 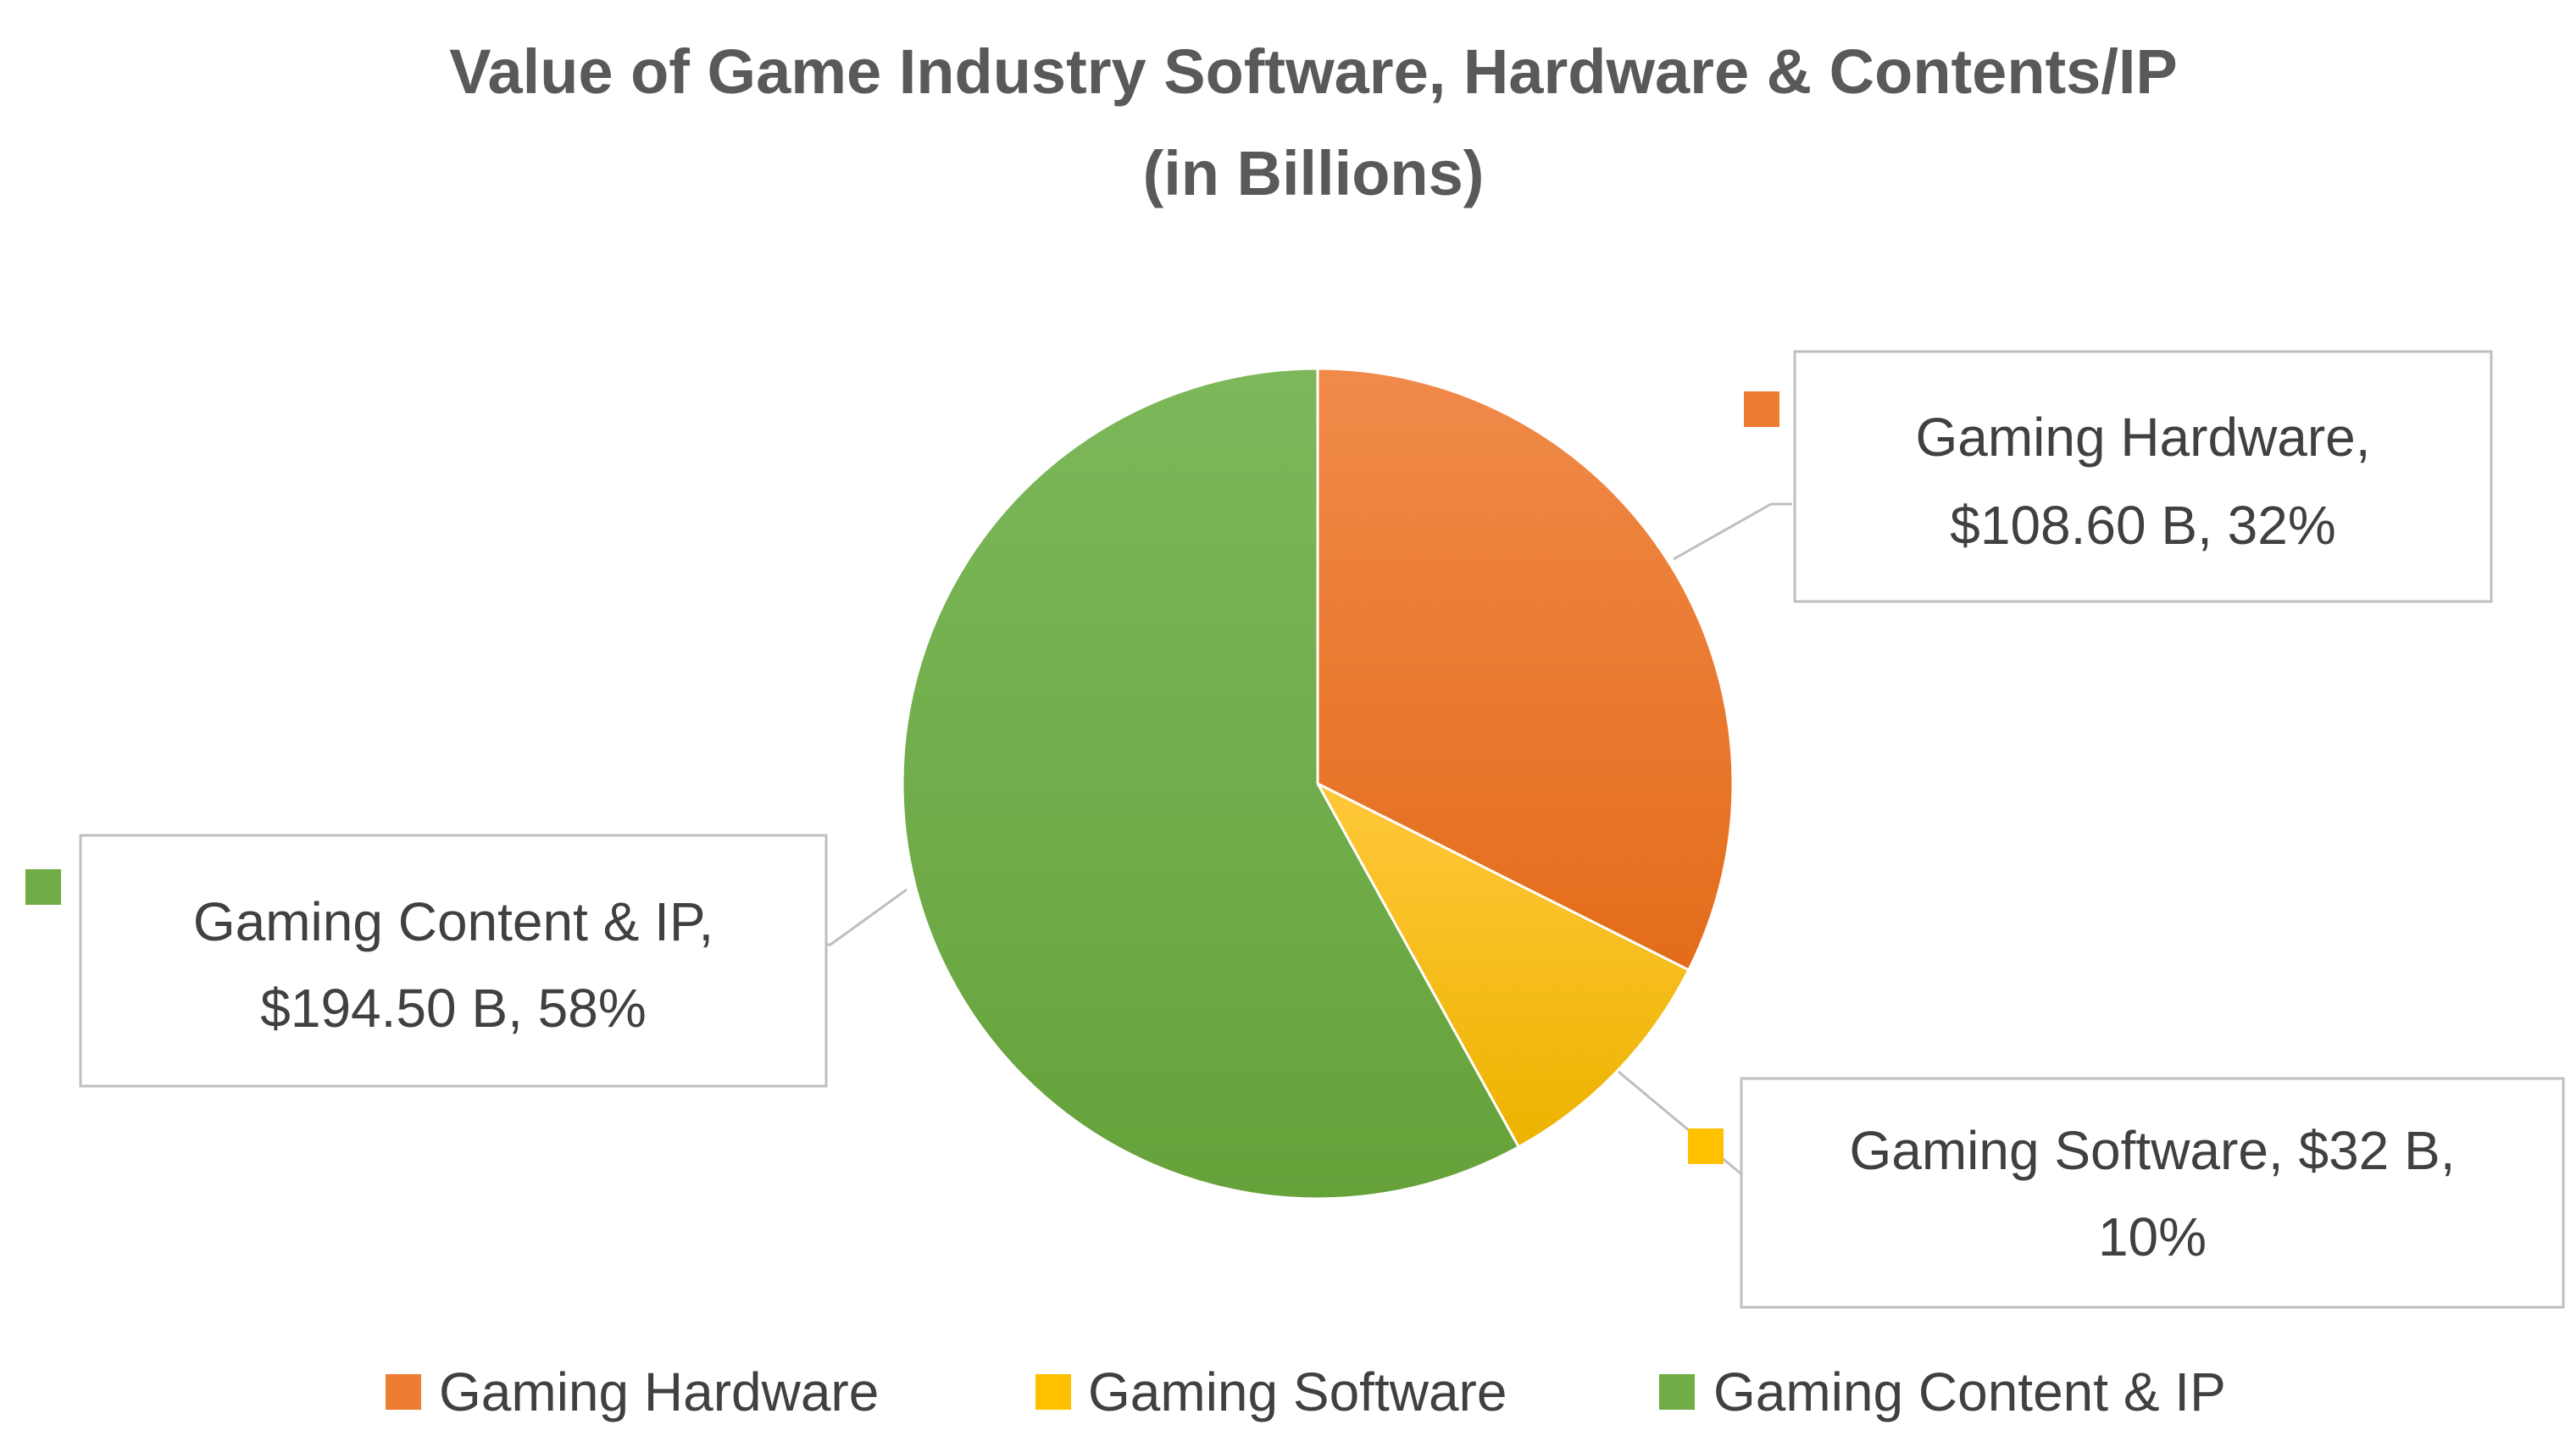 What do you see at coordinates (426, 961) in the screenshot?
I see `data-label-content: Gaming Content & IP, $194.50 B, 58%` at bounding box center [426, 961].